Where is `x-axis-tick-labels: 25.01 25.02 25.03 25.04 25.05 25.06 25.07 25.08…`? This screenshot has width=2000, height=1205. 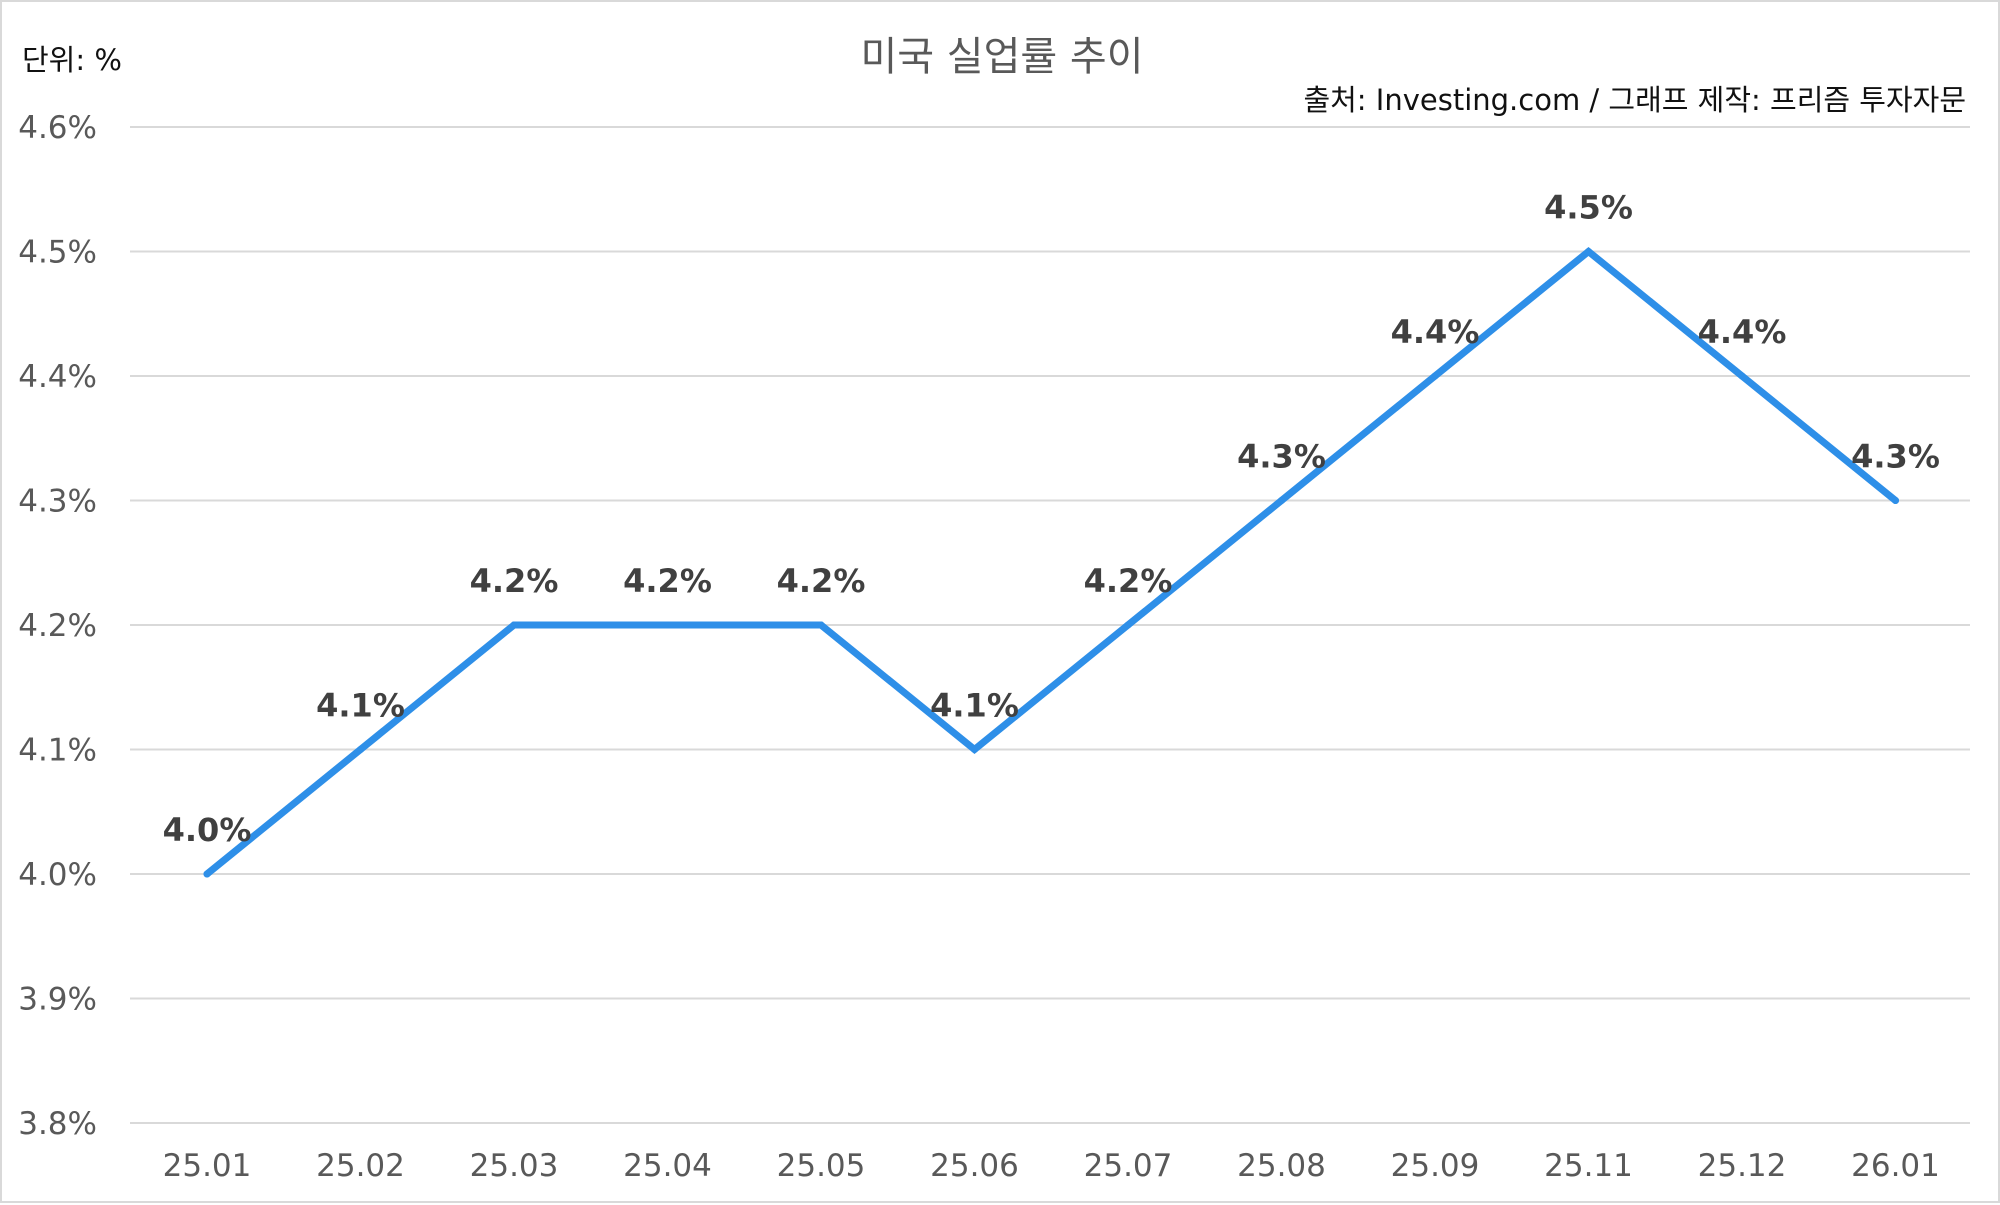 x-axis-tick-labels: 25.01 25.02 25.03 25.04 25.05 25.06 25.07 25.08… is located at coordinates (1051, 1166).